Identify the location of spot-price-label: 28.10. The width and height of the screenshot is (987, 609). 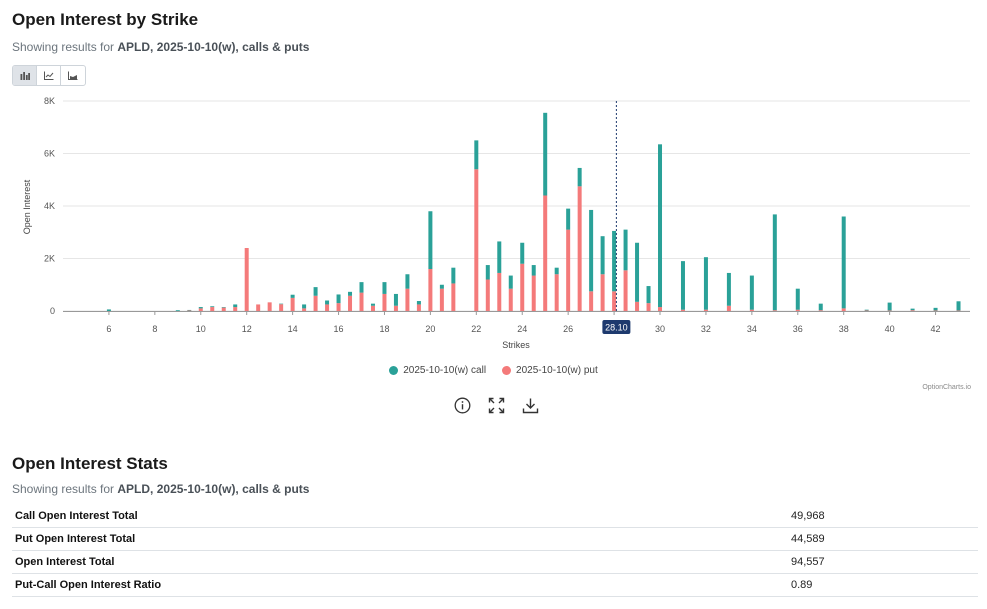
(616, 328).